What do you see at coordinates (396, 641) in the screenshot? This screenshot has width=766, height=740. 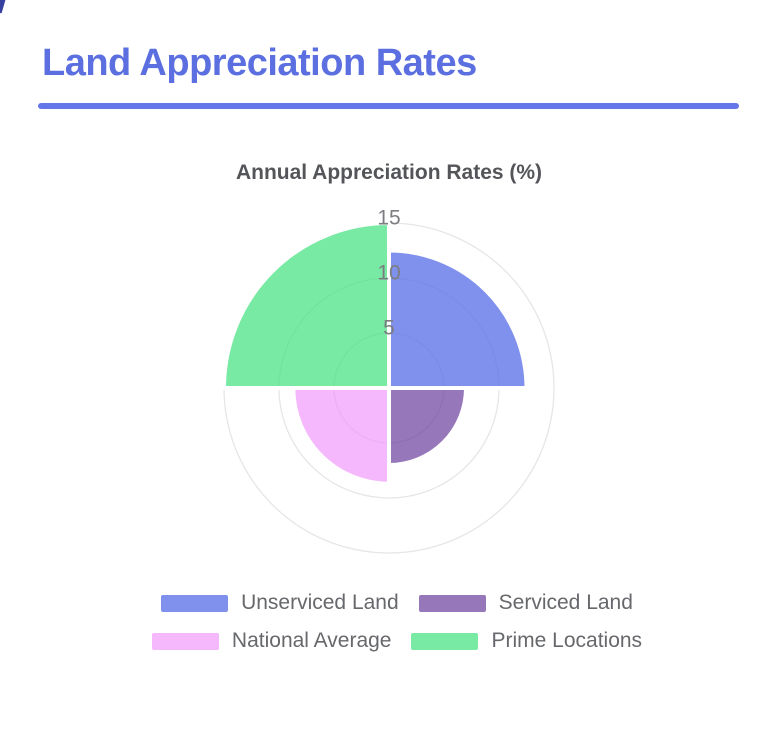 I see `legend-row-2: National Average Prime Locations` at bounding box center [396, 641].